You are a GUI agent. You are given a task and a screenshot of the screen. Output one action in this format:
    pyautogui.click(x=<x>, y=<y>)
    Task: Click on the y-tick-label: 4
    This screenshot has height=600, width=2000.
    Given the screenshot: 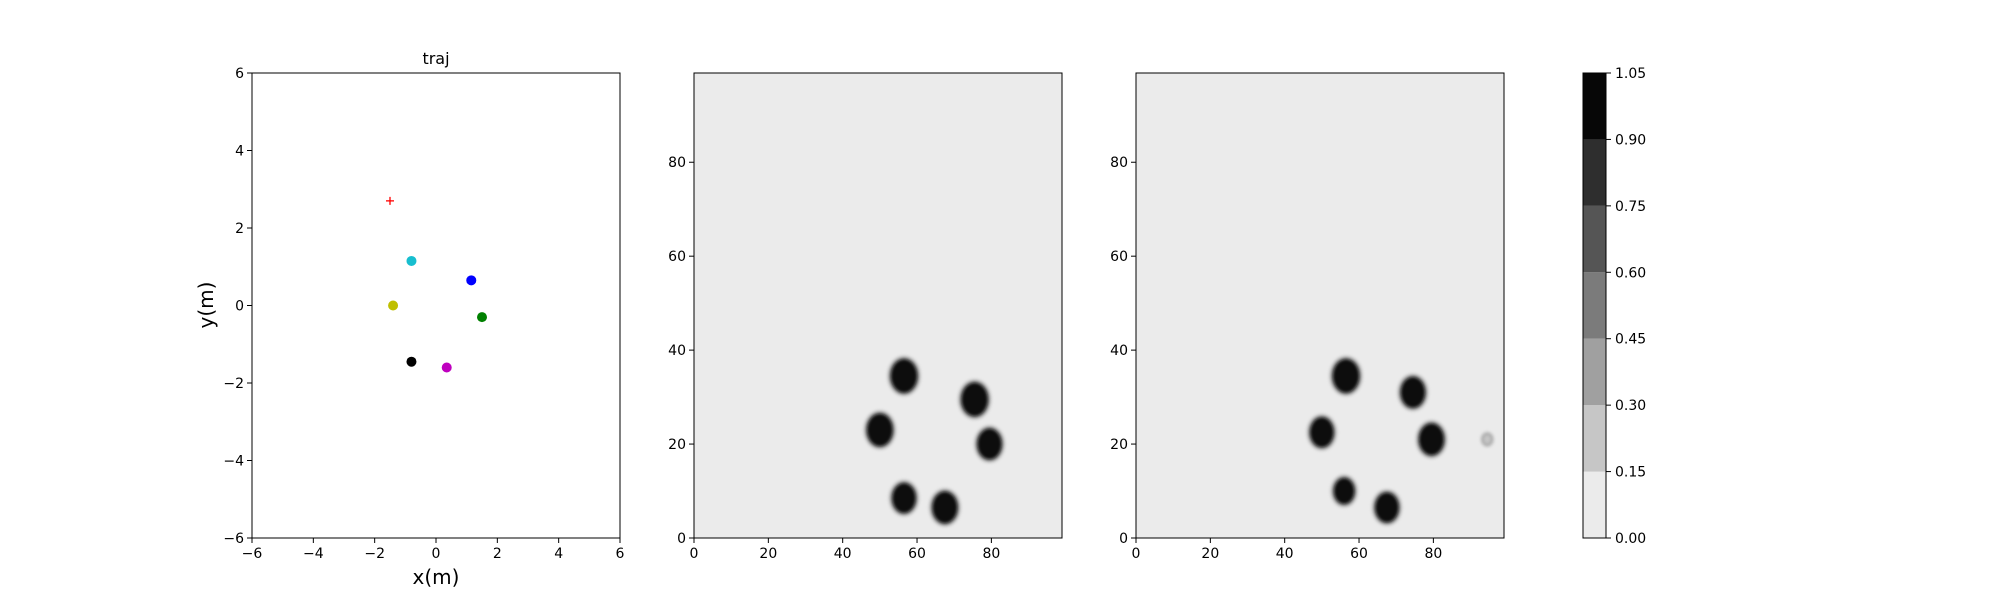 What is the action you would take?
    pyautogui.click(x=239, y=152)
    